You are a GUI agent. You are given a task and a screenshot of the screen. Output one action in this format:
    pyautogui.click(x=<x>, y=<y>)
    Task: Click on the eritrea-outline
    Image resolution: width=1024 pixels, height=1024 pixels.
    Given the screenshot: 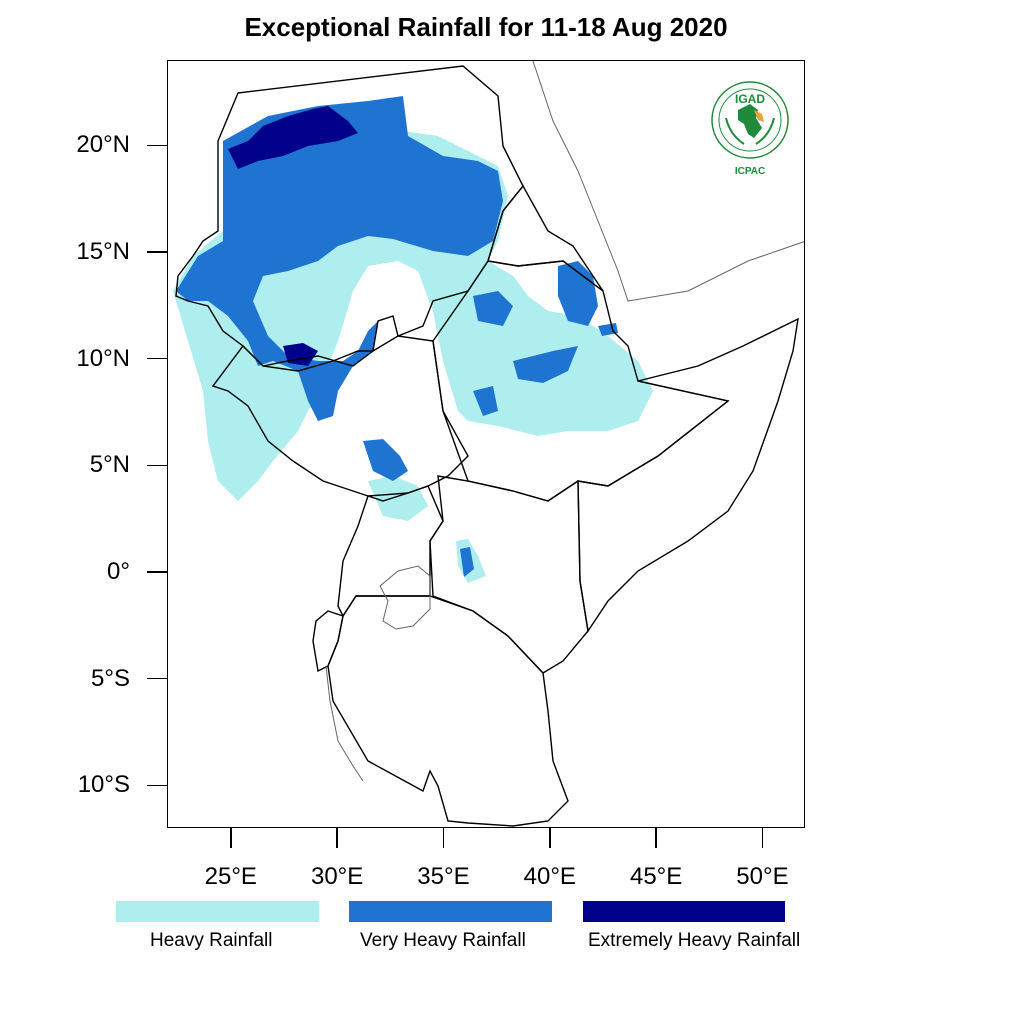 What is the action you would take?
    pyautogui.click(x=545, y=238)
    